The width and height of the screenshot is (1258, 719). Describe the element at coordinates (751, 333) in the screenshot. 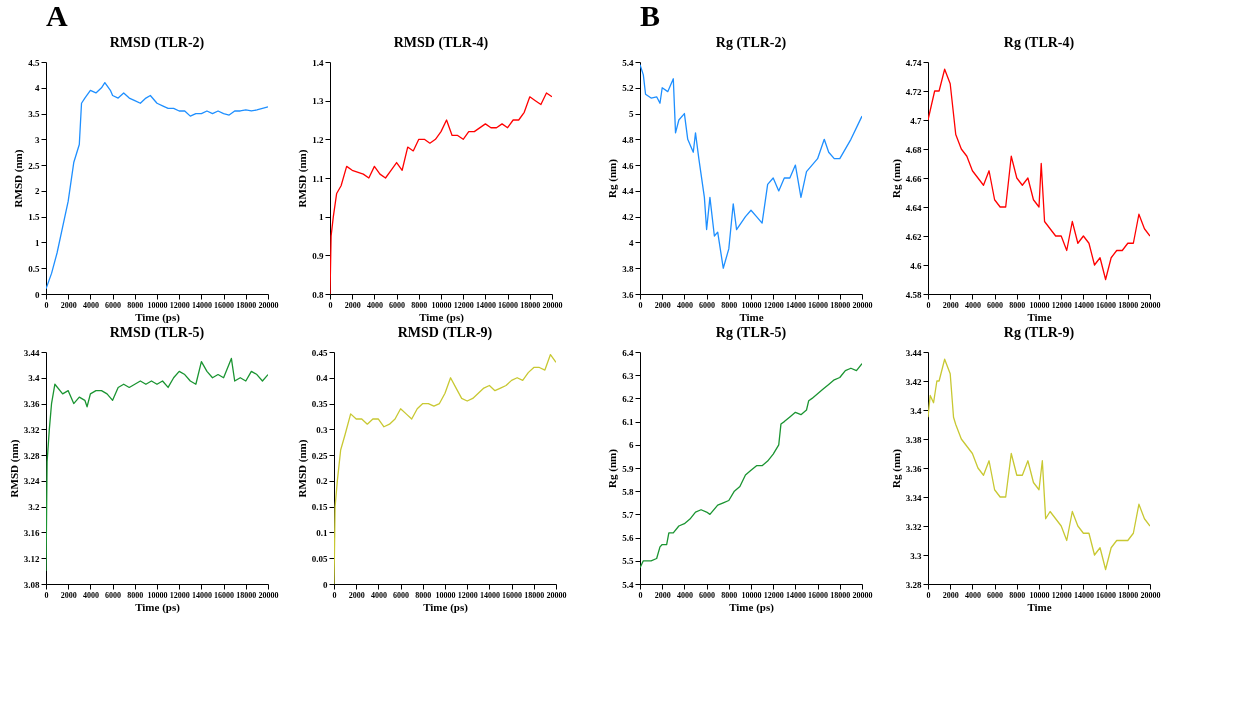

I see `chart-title: Rg (TLR-5)` at that location.